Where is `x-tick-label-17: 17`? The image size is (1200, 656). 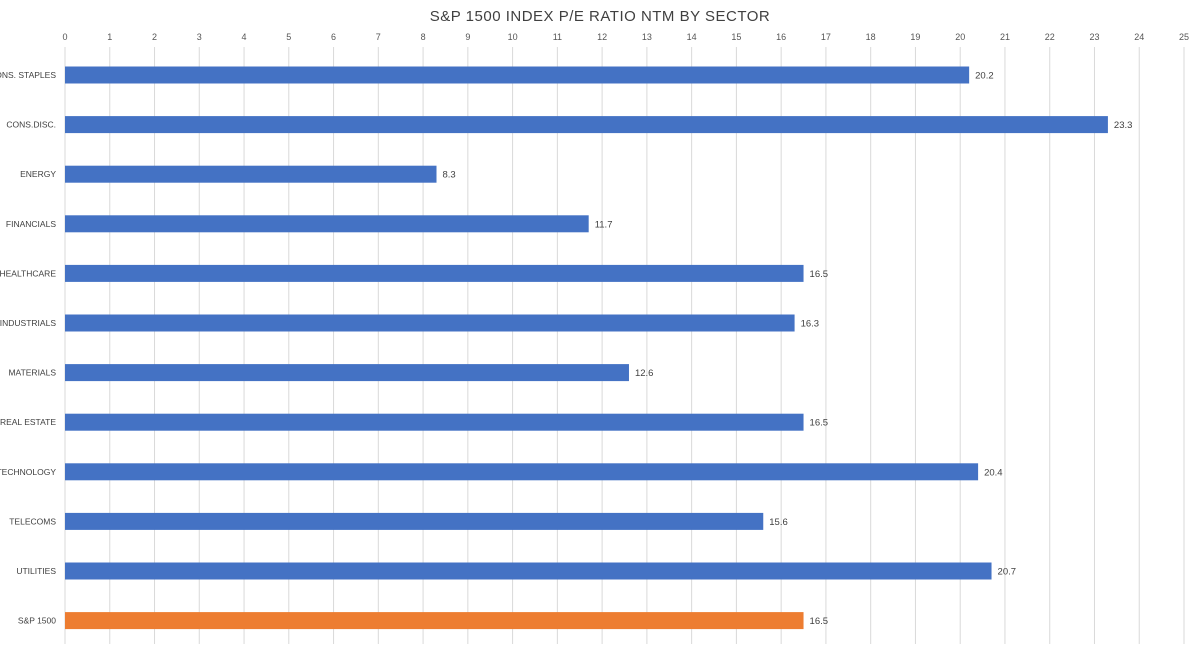 x-tick-label-17: 17 is located at coordinates (826, 37).